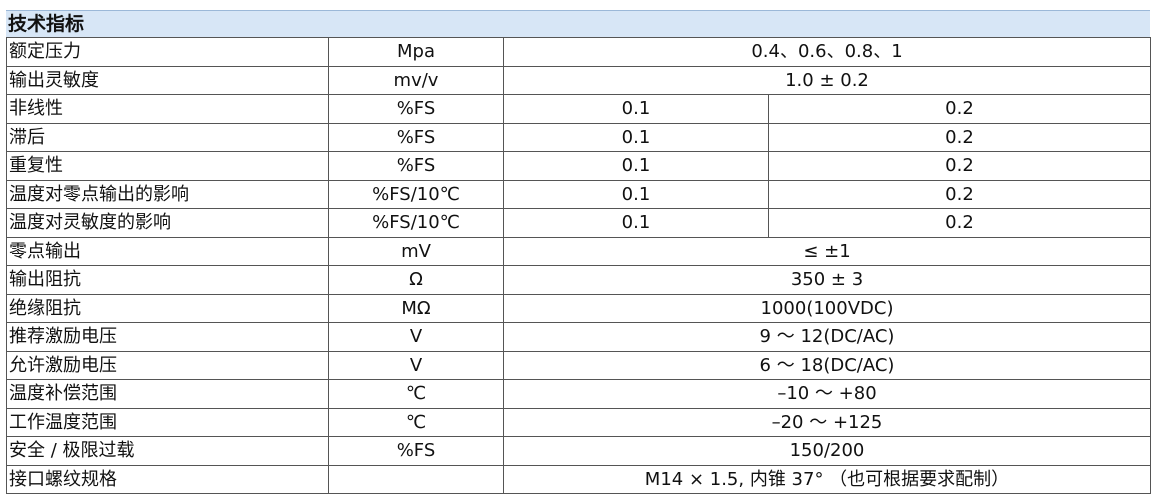 The width and height of the screenshot is (1157, 500). I want to click on param-name: 绝缘阻抗, so click(167, 308).